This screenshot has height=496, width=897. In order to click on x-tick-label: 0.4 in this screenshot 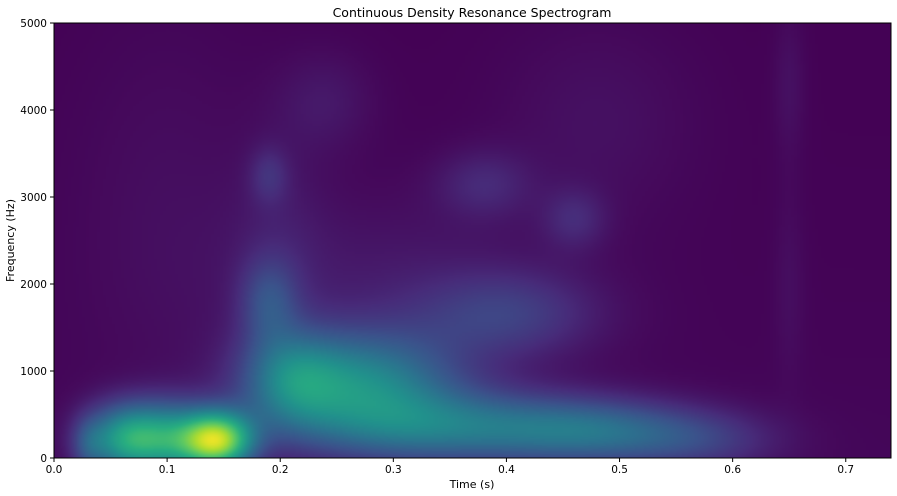, I will do `click(506, 470)`.